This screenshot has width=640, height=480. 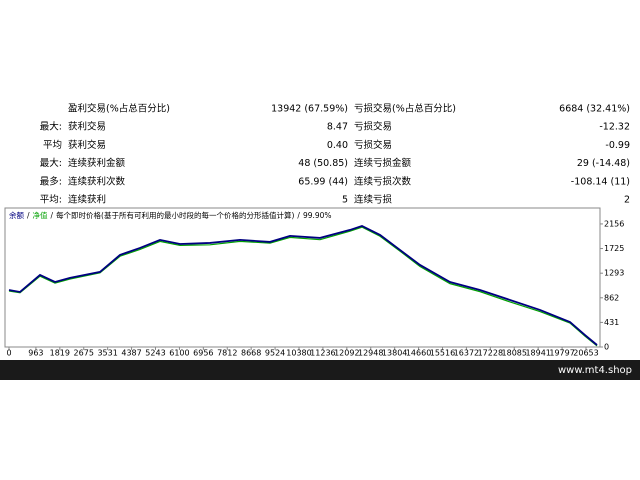 What do you see at coordinates (179, 353) in the screenshot?
I see `x-tick-label: 6100` at bounding box center [179, 353].